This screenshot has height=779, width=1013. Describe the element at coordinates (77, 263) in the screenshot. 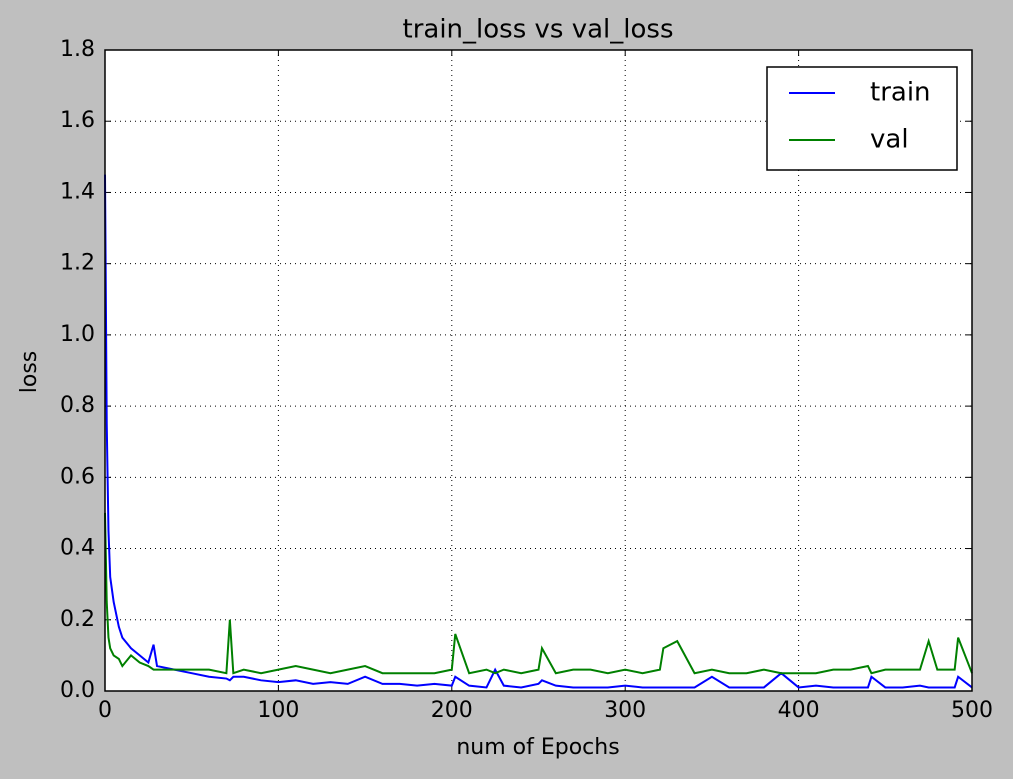

I see `y-tick-label: 1.2` at that location.